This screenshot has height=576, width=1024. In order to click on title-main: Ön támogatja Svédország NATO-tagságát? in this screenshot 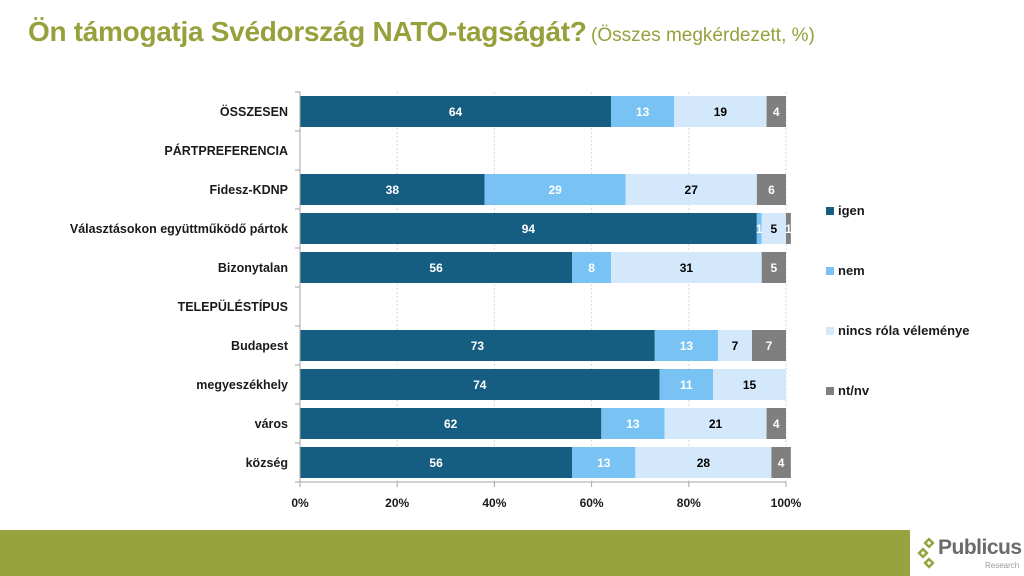, I will do `click(307, 31)`.